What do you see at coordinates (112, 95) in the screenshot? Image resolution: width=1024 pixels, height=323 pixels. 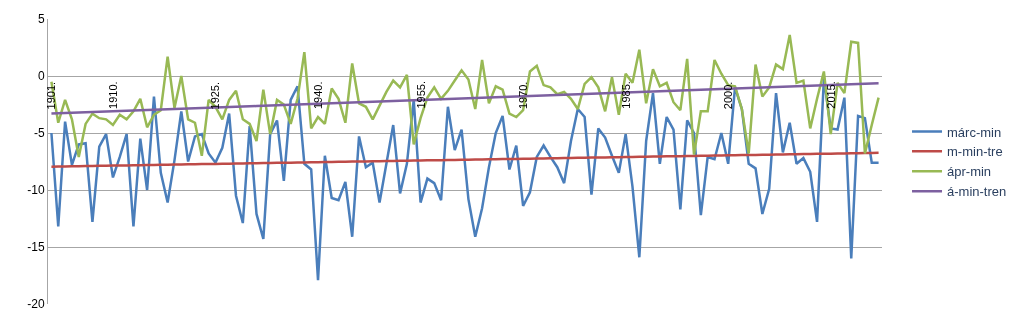 I see `x-tick-label: 1910.` at bounding box center [112, 95].